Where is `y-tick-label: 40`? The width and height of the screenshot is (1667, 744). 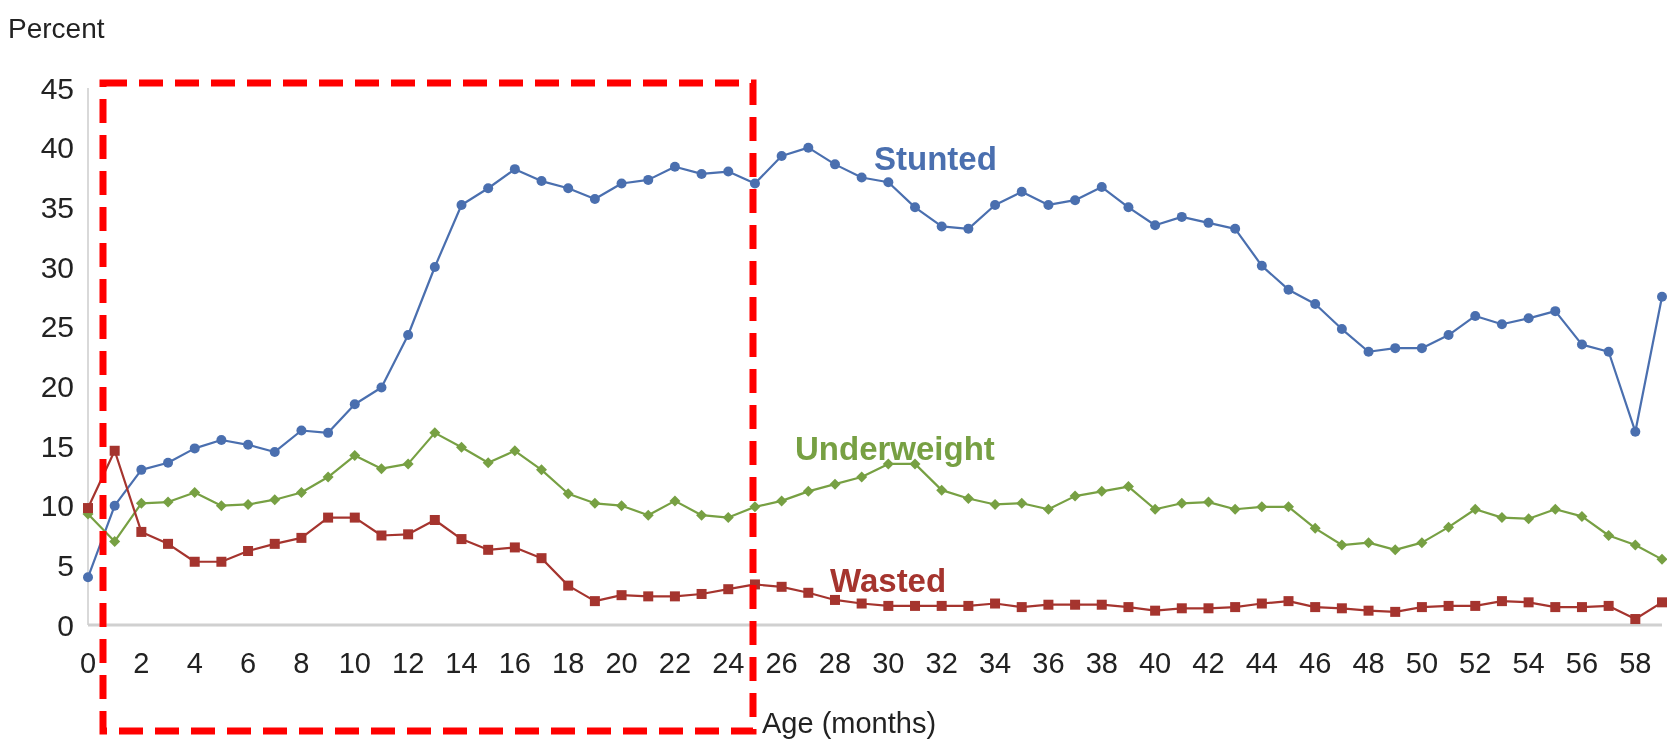 y-tick-label: 40 is located at coordinates (57, 148).